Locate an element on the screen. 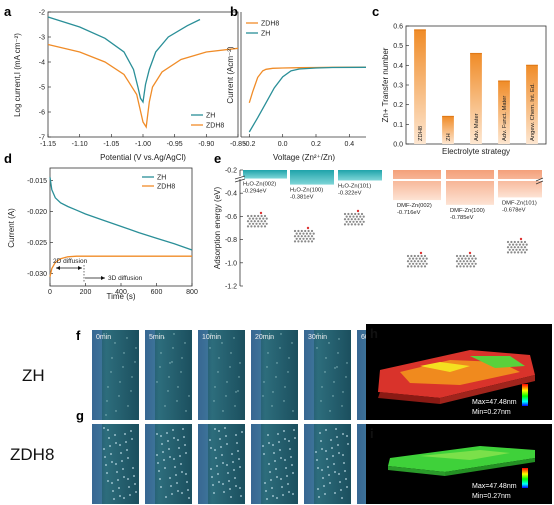 This screenshot has height=505, width=554. y-tick-label-d: -0.030 is located at coordinates (37, 274).